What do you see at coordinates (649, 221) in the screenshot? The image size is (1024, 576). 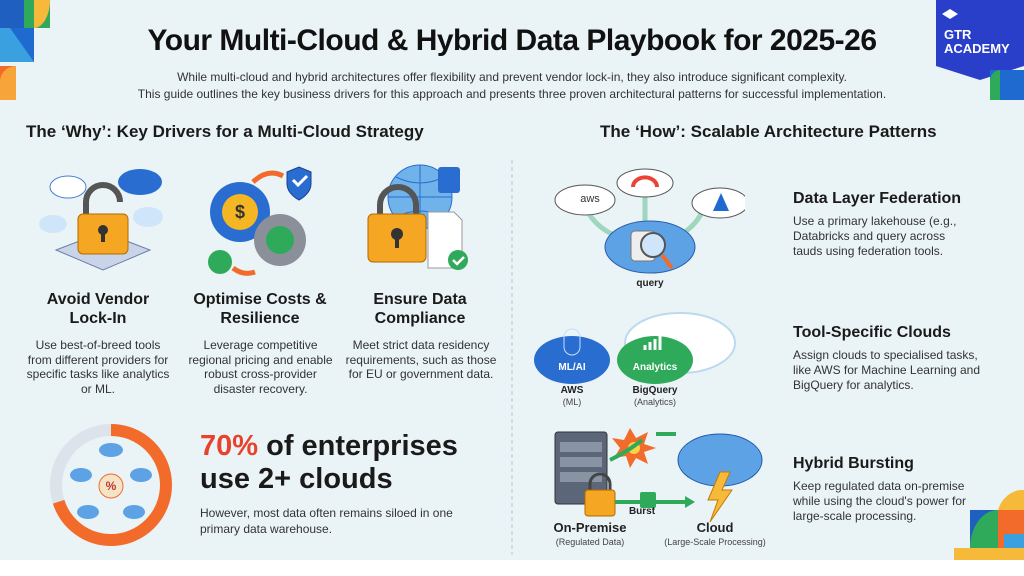 I see `federation-diagram` at bounding box center [649, 221].